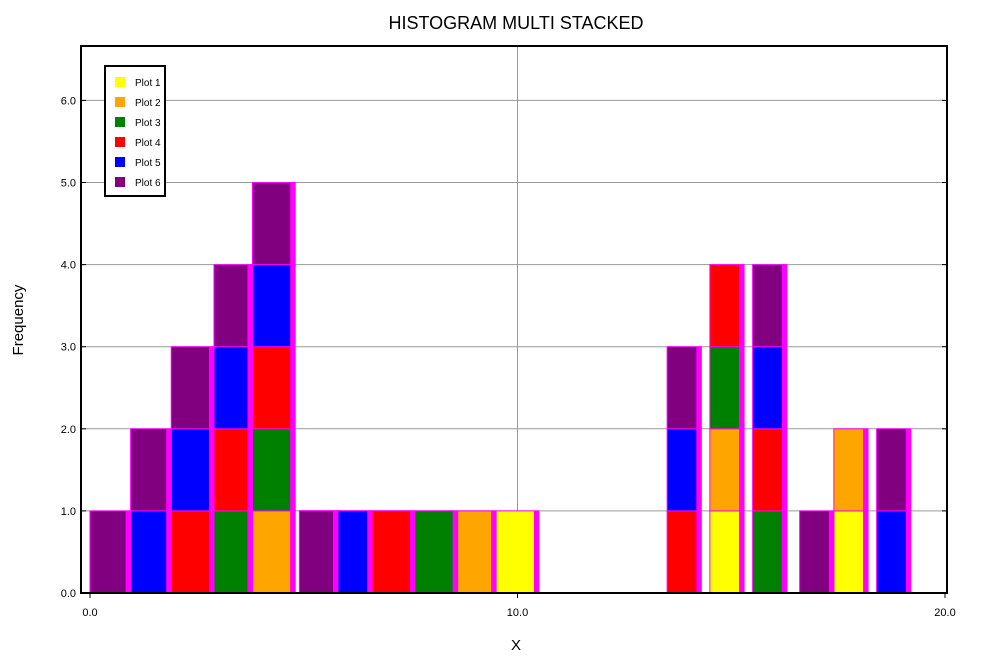 This screenshot has height=660, width=1000. What do you see at coordinates (18, 319) in the screenshot?
I see `y-axis-title: Frequency` at bounding box center [18, 319].